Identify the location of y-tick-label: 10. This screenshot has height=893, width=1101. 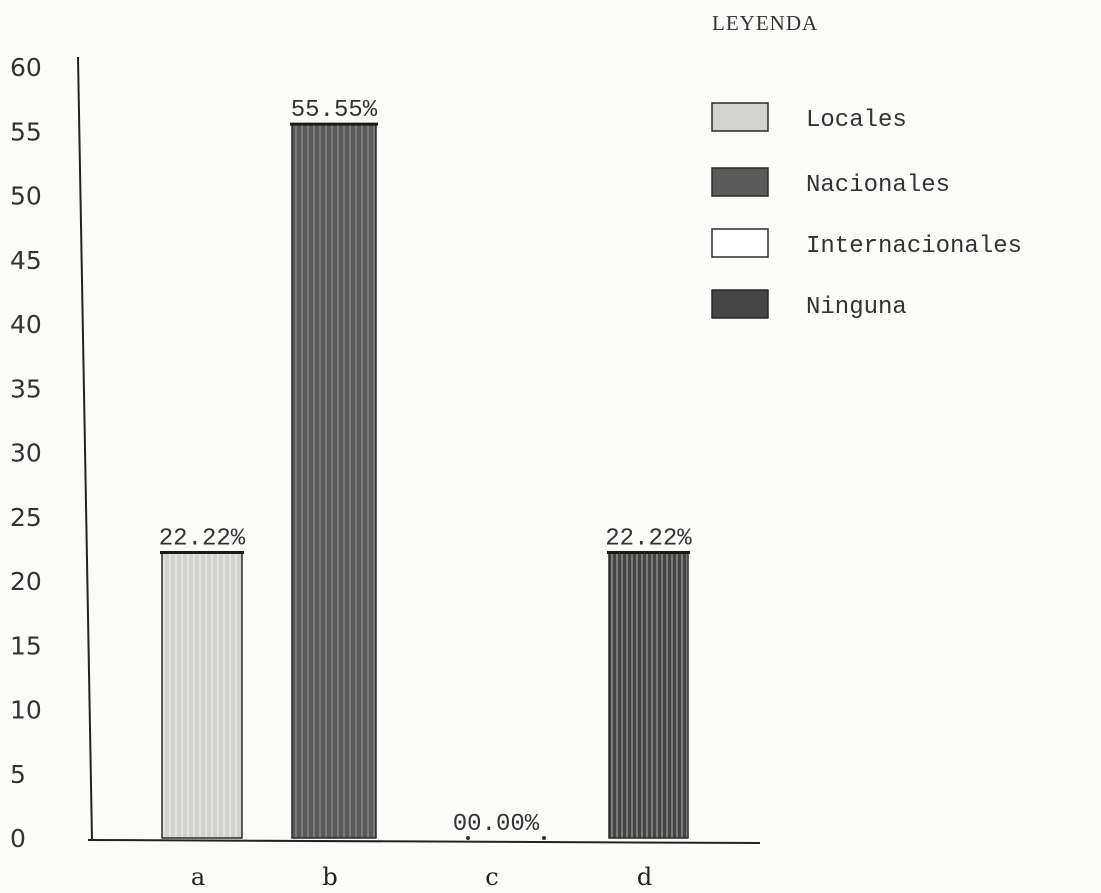
(26, 710).